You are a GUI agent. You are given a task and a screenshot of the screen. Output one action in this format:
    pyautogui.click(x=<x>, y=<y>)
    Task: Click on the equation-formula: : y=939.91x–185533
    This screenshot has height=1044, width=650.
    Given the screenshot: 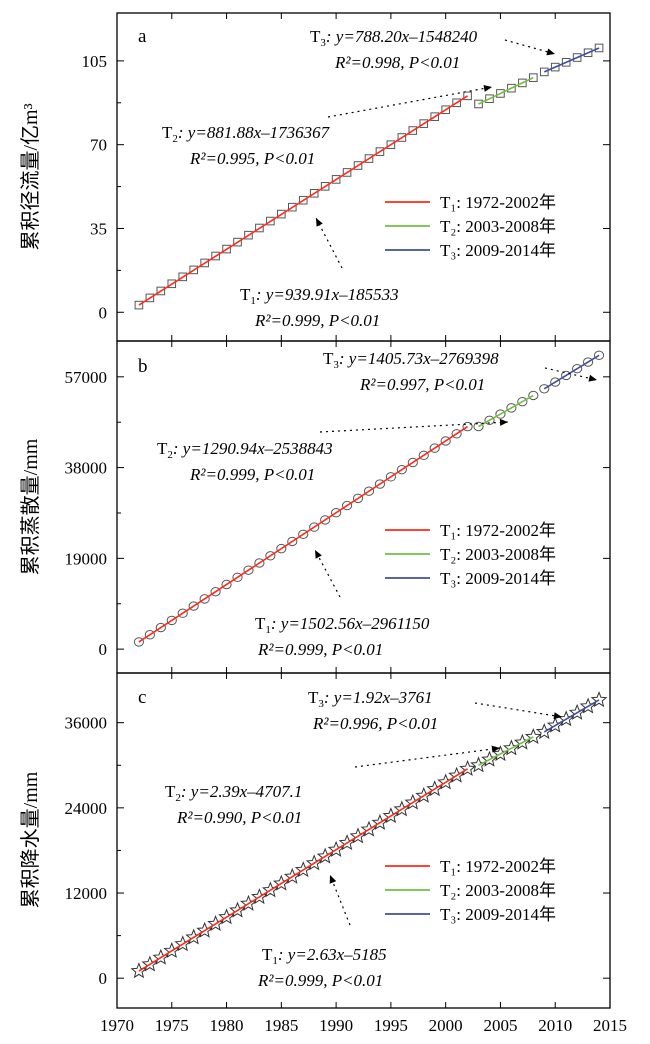 What is the action you would take?
    pyautogui.click(x=327, y=294)
    